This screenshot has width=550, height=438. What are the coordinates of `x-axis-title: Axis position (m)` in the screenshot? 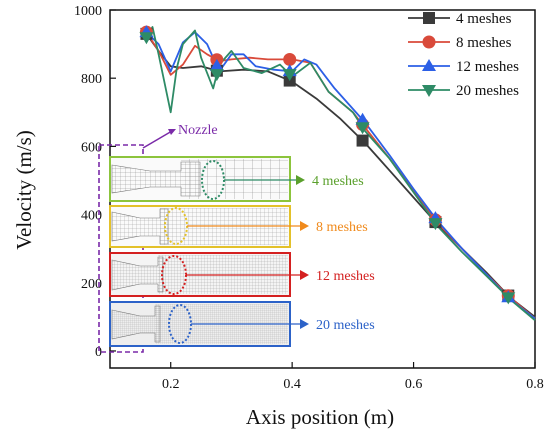 It's located at (320, 417).